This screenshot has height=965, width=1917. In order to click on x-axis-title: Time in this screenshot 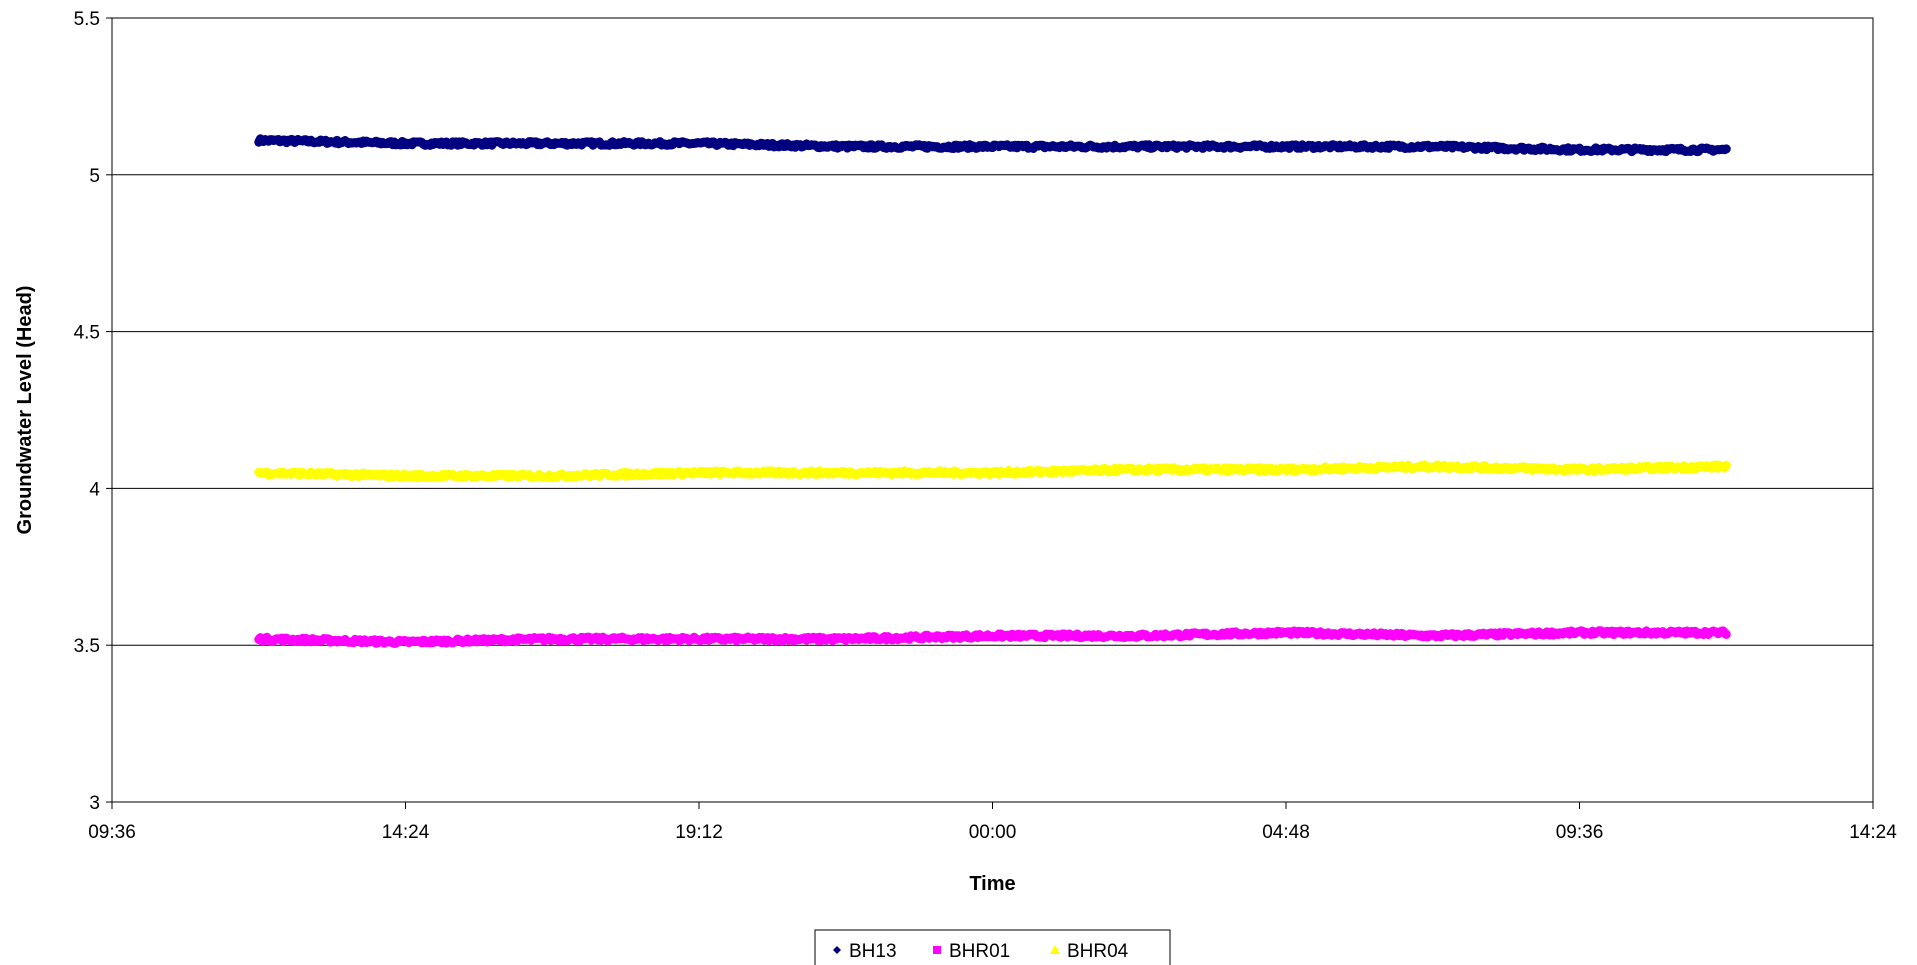, I will do `click(992, 884)`.